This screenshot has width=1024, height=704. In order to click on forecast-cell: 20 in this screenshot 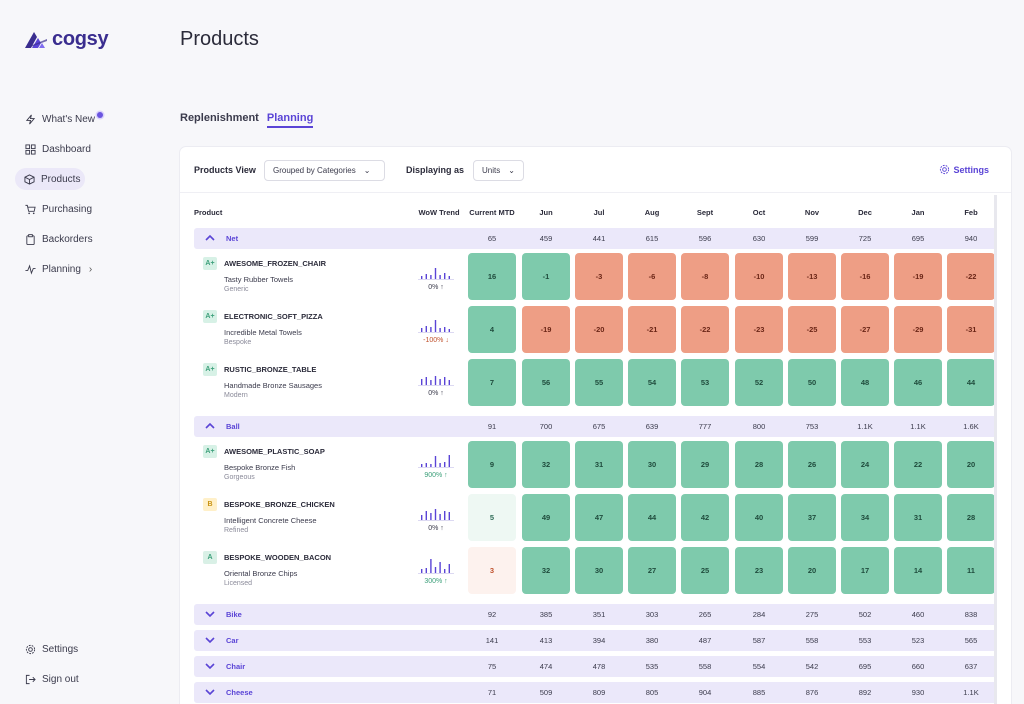, I will do `click(812, 570)`.